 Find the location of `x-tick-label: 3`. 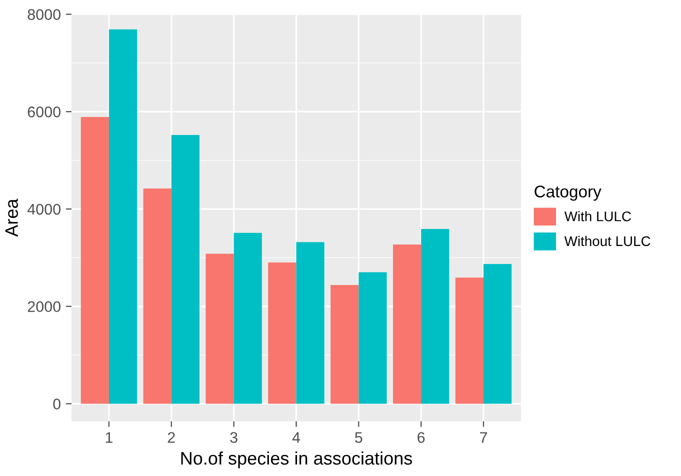

x-tick-label: 3 is located at coordinates (234, 437).